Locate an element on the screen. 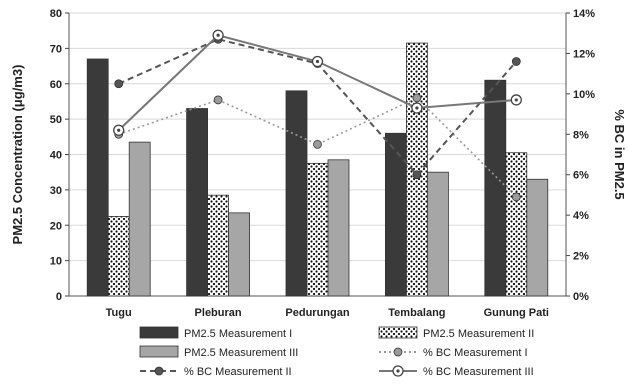 This screenshot has height=389, width=628. legend-item: % BC Measurement I is located at coordinates (453, 353).